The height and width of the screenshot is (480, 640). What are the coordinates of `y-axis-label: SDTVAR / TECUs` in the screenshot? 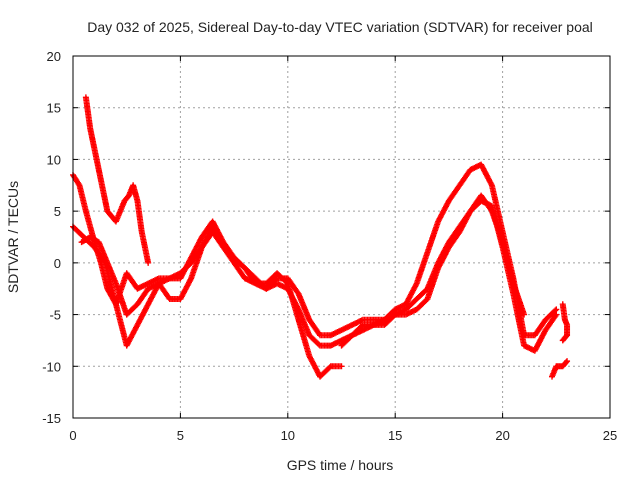 It's located at (13, 237).